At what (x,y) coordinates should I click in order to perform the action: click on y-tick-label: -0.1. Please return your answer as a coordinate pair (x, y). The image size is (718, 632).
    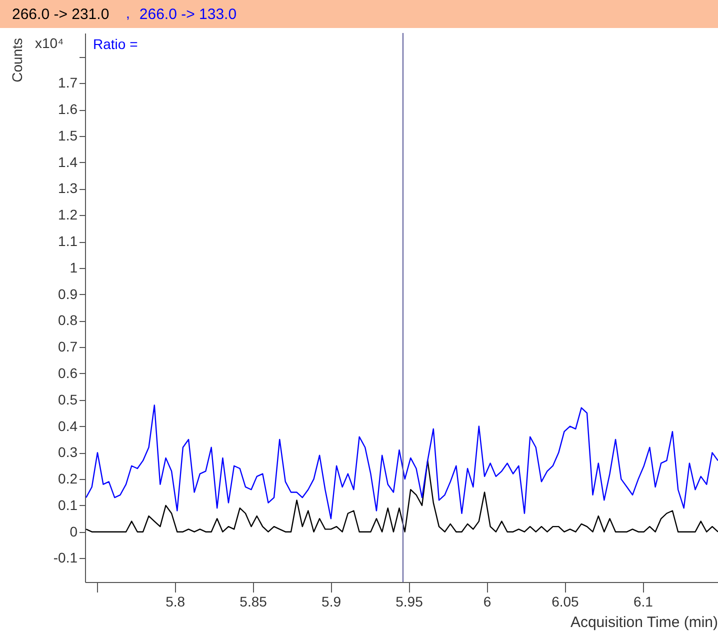
    Looking at the image, I should click on (65, 558).